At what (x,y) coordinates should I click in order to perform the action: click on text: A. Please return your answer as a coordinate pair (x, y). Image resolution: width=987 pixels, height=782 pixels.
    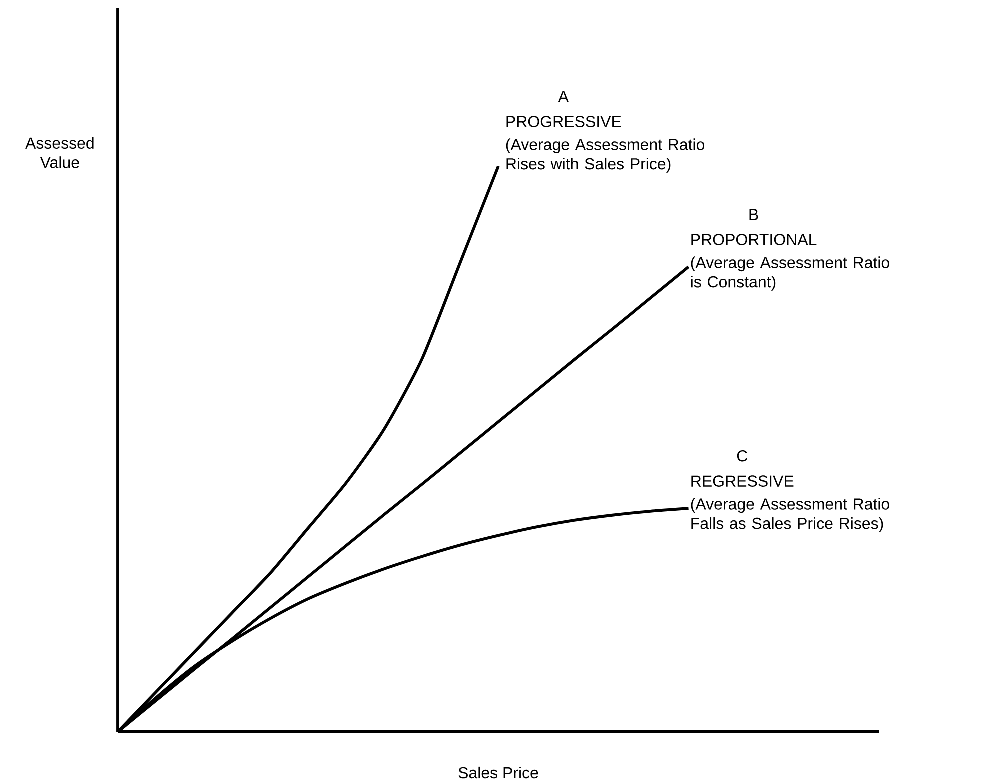
    Looking at the image, I should click on (563, 96).